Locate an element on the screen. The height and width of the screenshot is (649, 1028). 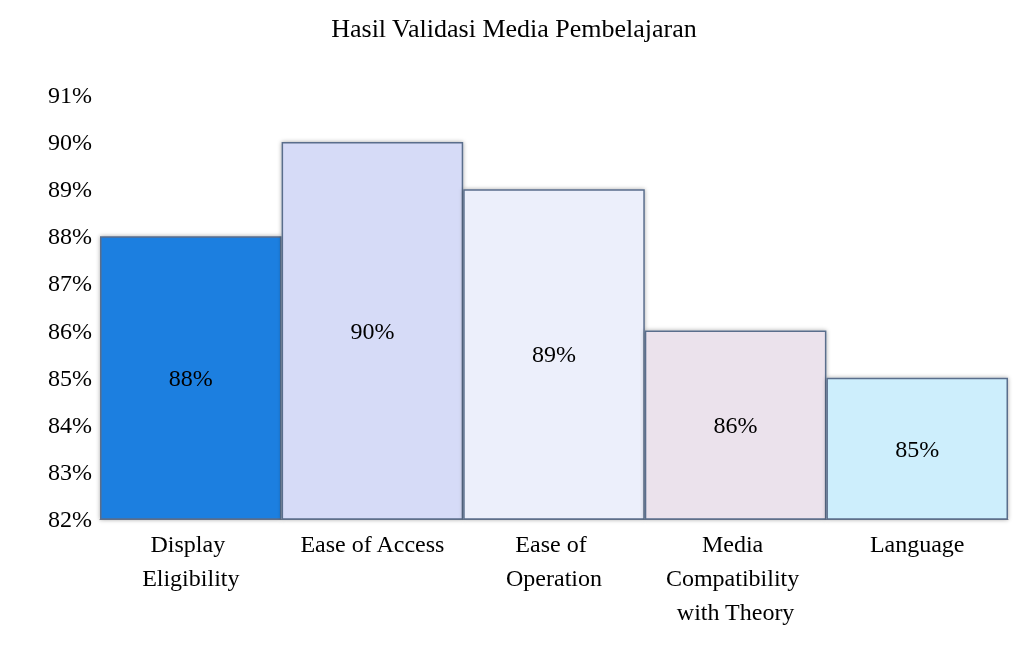
x-tick-label: Ease of Operation is located at coordinates (554, 561).